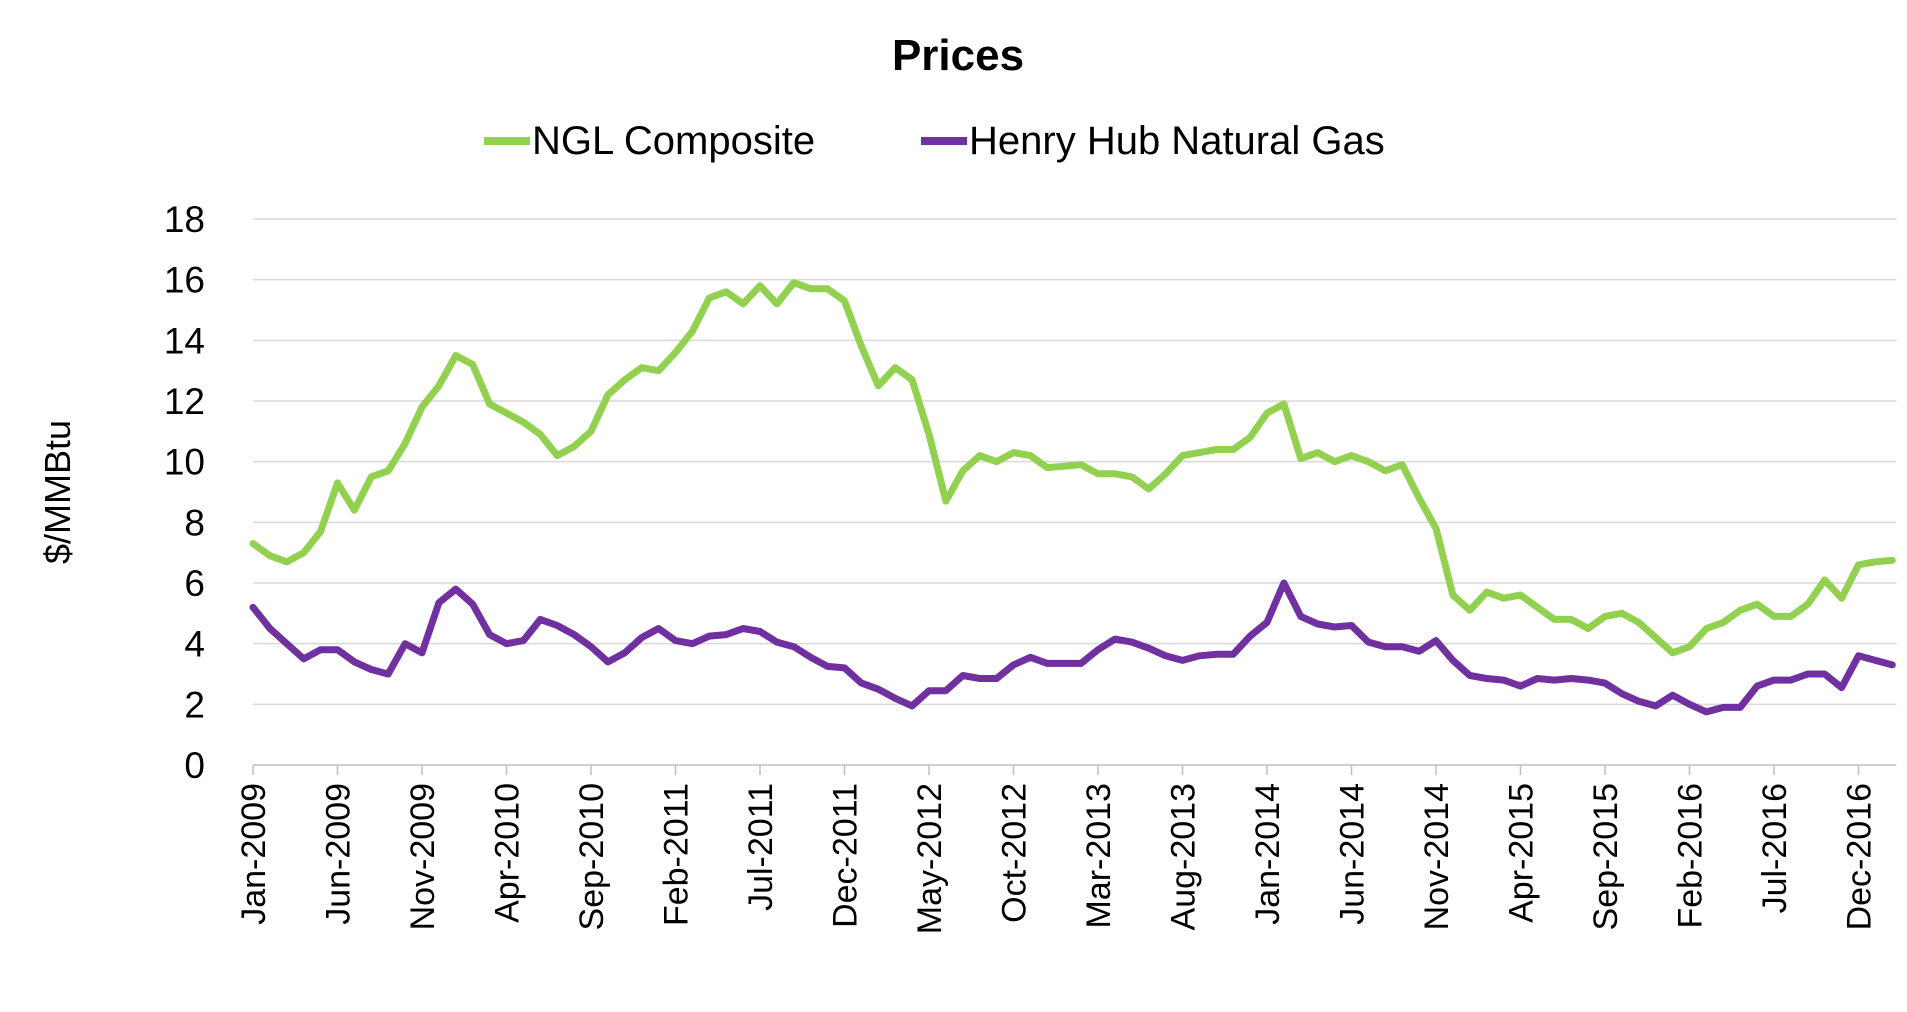 The image size is (1907, 1012). I want to click on y-tick-label: 0, so click(194, 765).